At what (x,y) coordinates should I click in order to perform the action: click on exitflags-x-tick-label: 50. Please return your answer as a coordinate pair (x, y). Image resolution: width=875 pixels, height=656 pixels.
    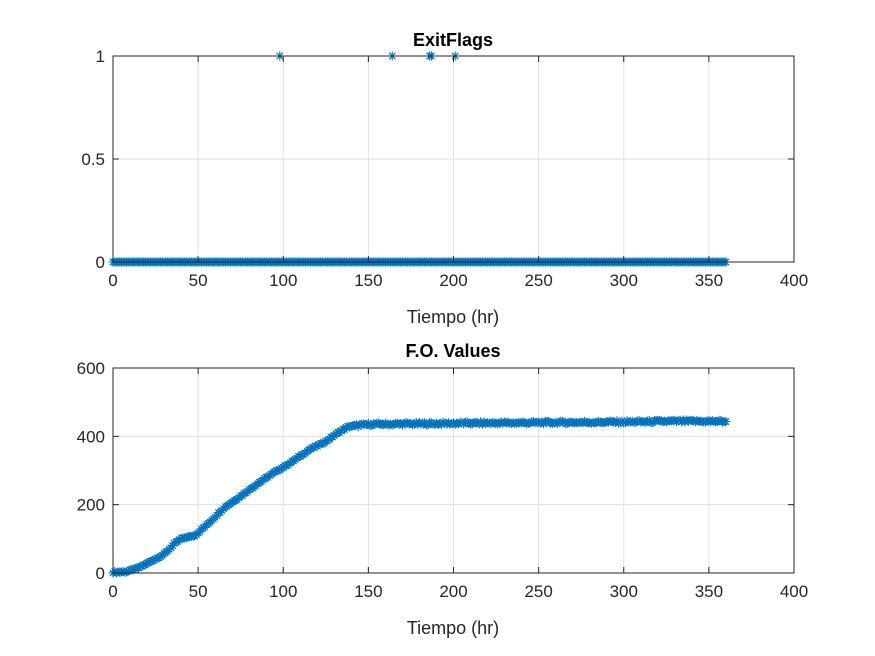
    Looking at the image, I should click on (198, 280).